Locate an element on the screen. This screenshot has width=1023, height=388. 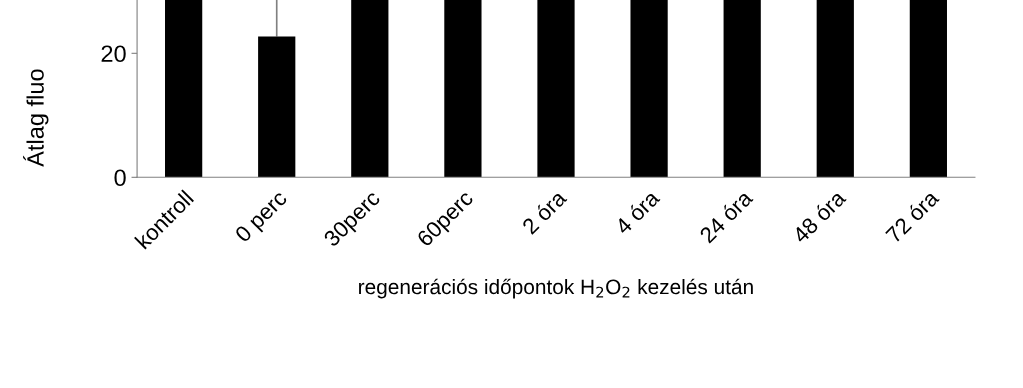
x-tick-label: 24 óra is located at coordinates (726, 216).